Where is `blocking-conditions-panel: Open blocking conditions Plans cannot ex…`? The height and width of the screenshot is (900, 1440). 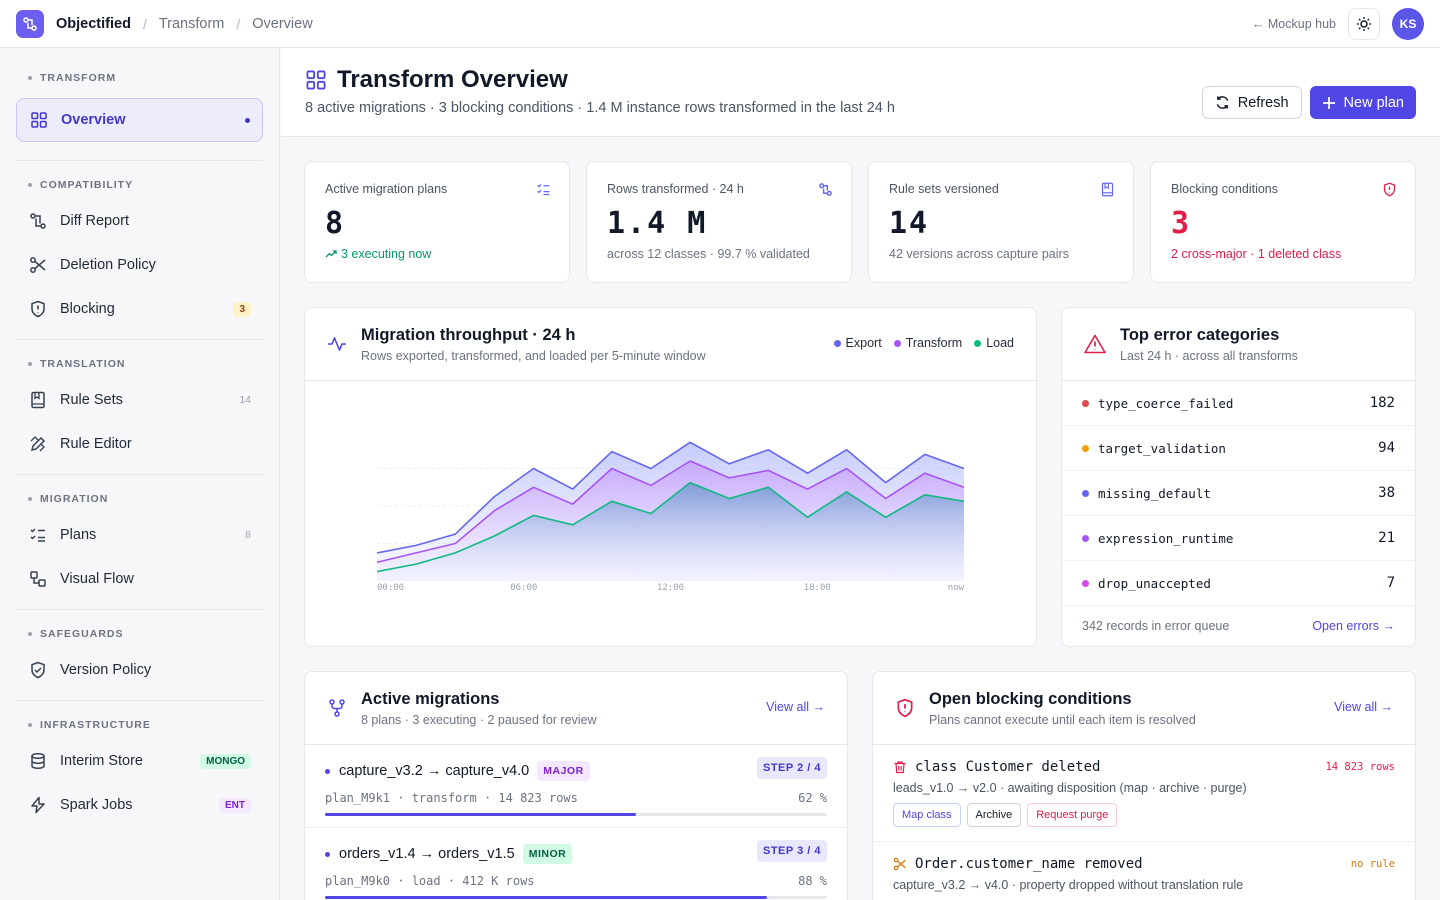 blocking-conditions-panel: Open blocking conditions Plans cannot ex… is located at coordinates (1144, 785).